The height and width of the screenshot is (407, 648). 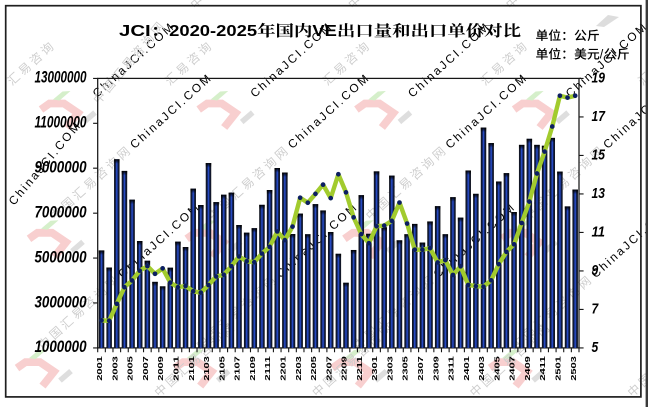 What do you see at coordinates (160, 368) in the screenshot?
I see `svg-text: 2009` at bounding box center [160, 368].